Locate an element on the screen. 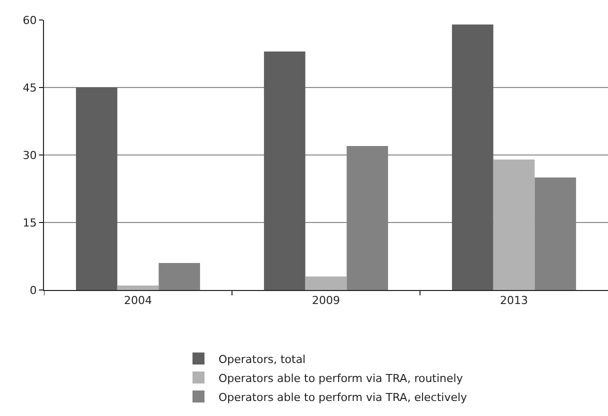  y-tick-label: 0 is located at coordinates (33, 290).